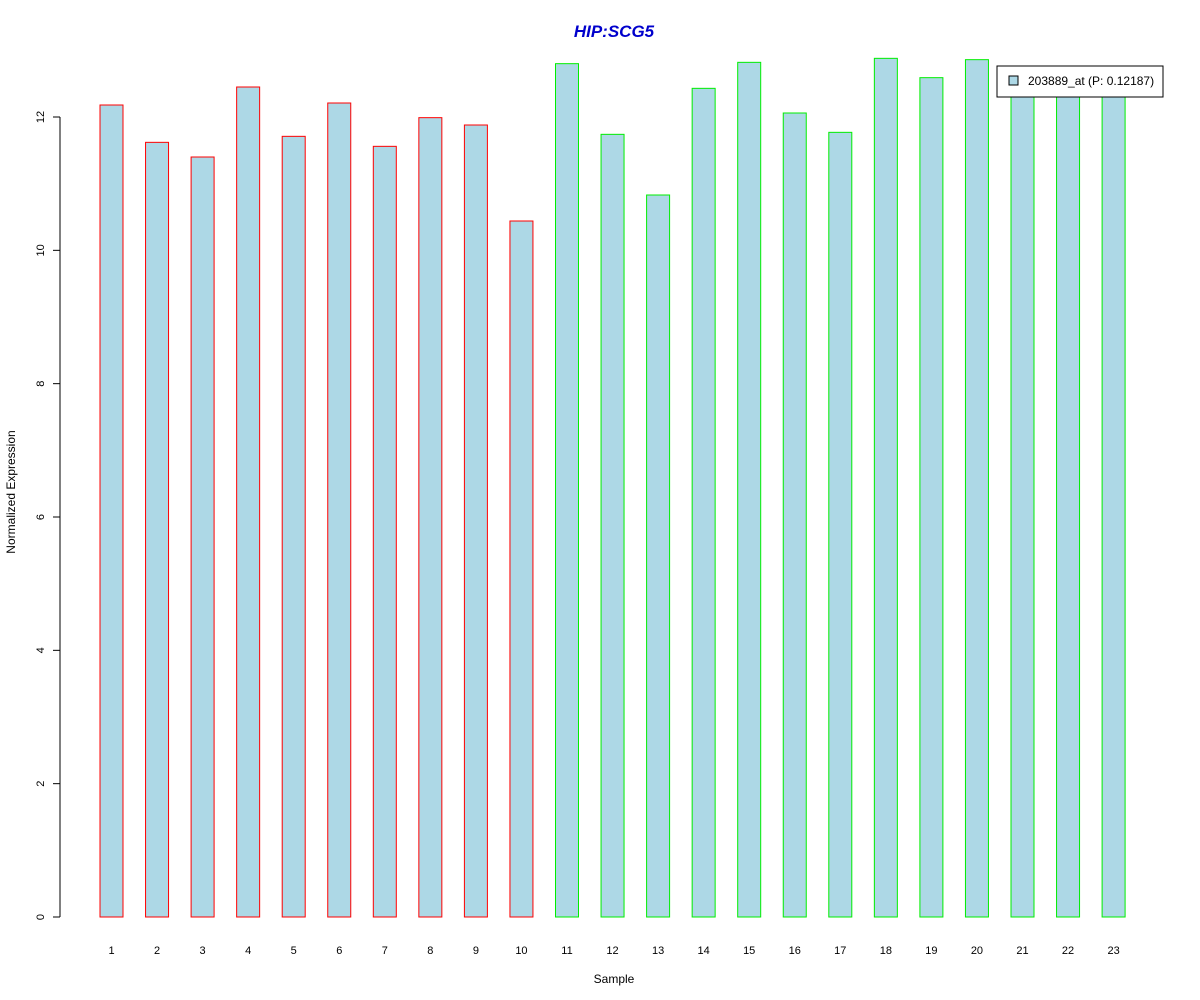  Describe the element at coordinates (886, 951) in the screenshot. I see `x-tick-label: 18` at that location.